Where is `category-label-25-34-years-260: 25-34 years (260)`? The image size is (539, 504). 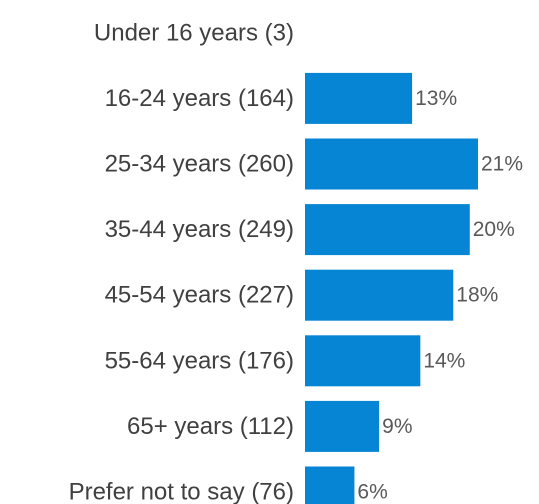 category-label-25-34-years-260: 25-34 years (260) is located at coordinates (199, 164).